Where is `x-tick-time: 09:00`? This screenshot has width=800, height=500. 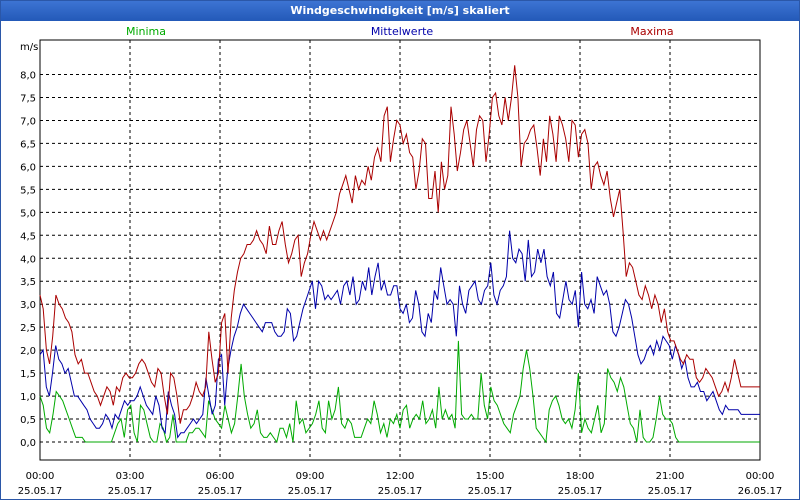
x-tick-time: 09:00 is located at coordinates (310, 476).